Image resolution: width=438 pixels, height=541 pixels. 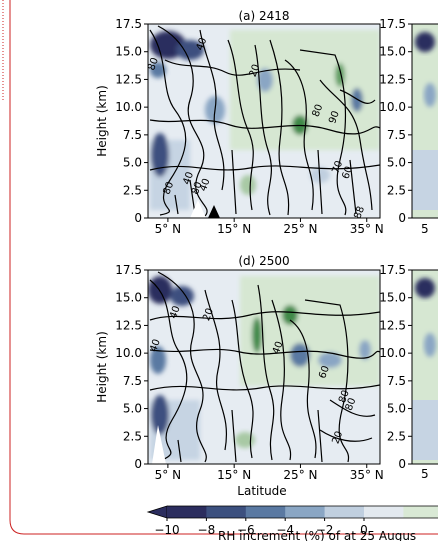 I want to click on right-top-y-ticks: 0 2.5 5.0 7.5 10.0 12.5 15.0 17.5, so click(x=395, y=121).